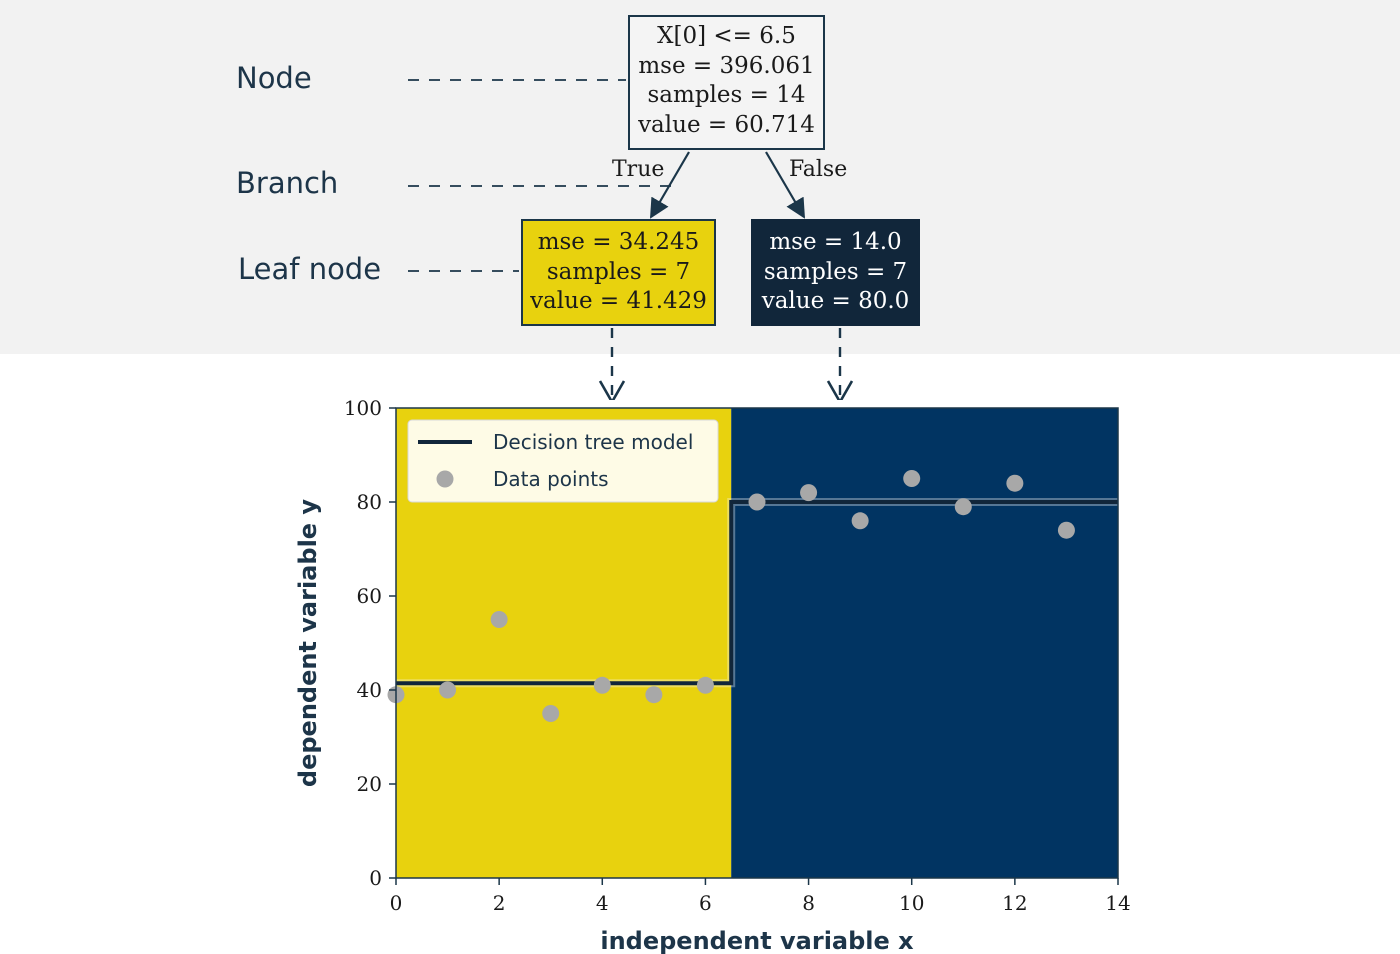 Image resolution: width=1400 pixels, height=954 pixels. Describe the element at coordinates (705, 903) in the screenshot. I see `x-tick-label: 6` at that location.